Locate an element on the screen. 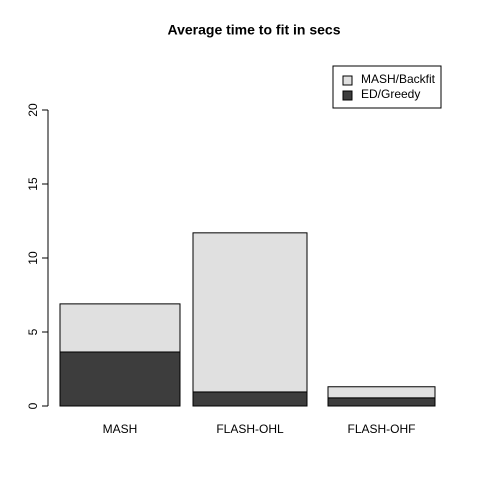 This screenshot has width=480, height=480. y-tick-label: 5 is located at coordinates (33, 331).